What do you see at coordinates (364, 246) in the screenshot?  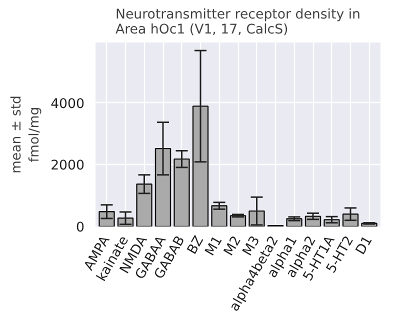 I see `x-tick-label: D1` at bounding box center [364, 246].